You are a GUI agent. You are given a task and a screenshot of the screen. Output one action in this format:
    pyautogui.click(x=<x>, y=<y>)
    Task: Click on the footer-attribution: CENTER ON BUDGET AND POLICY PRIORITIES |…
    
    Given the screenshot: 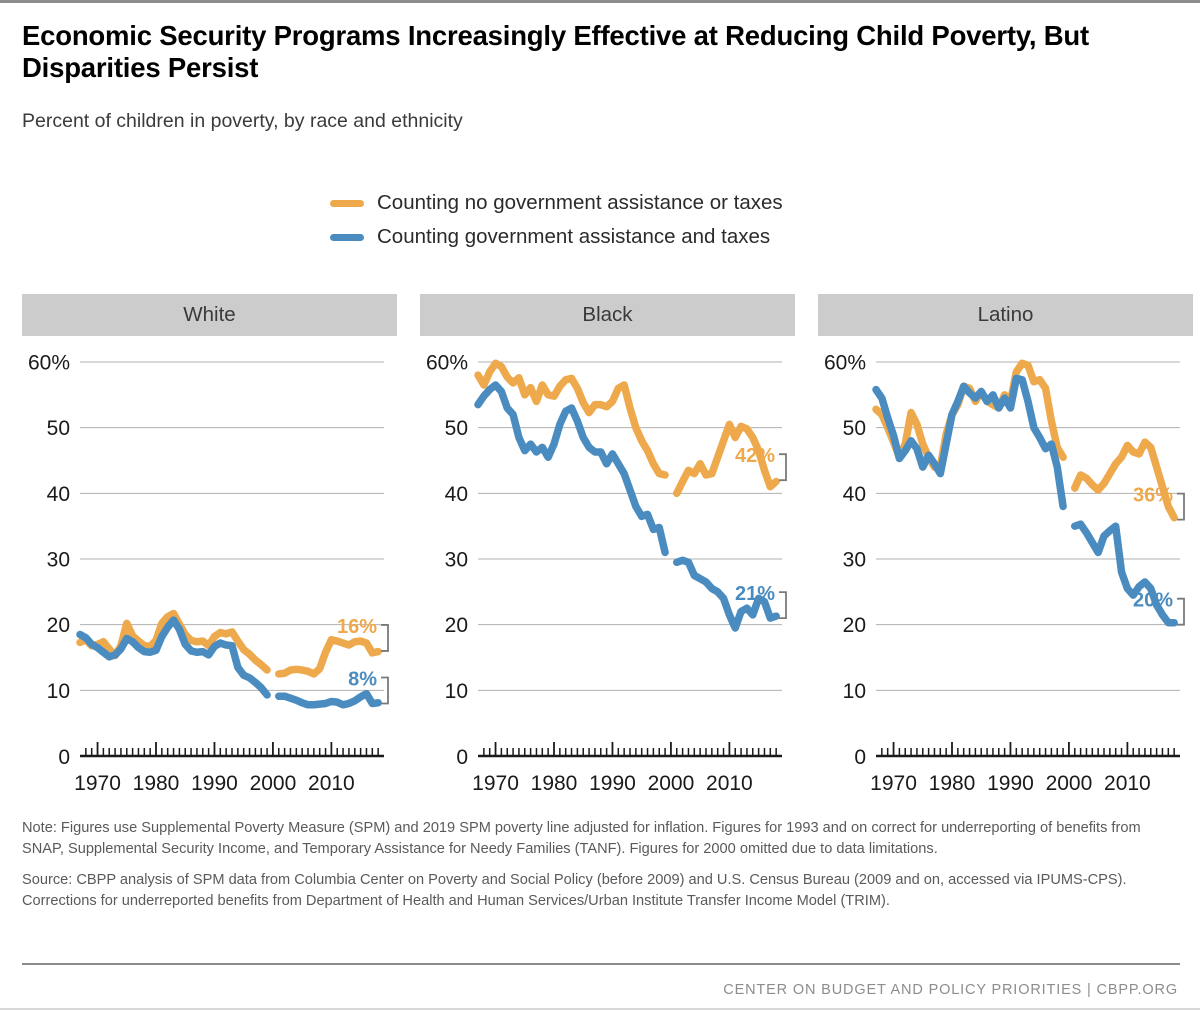 What is the action you would take?
    pyautogui.click(x=950, y=990)
    